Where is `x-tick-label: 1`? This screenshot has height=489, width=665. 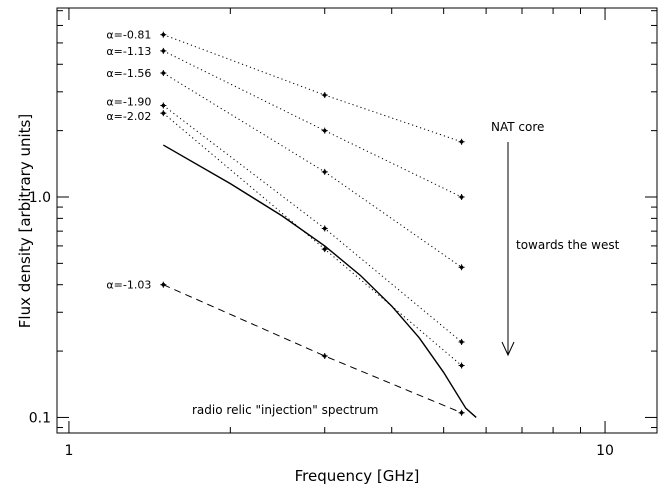 x-tick-label: 1 is located at coordinates (68, 451).